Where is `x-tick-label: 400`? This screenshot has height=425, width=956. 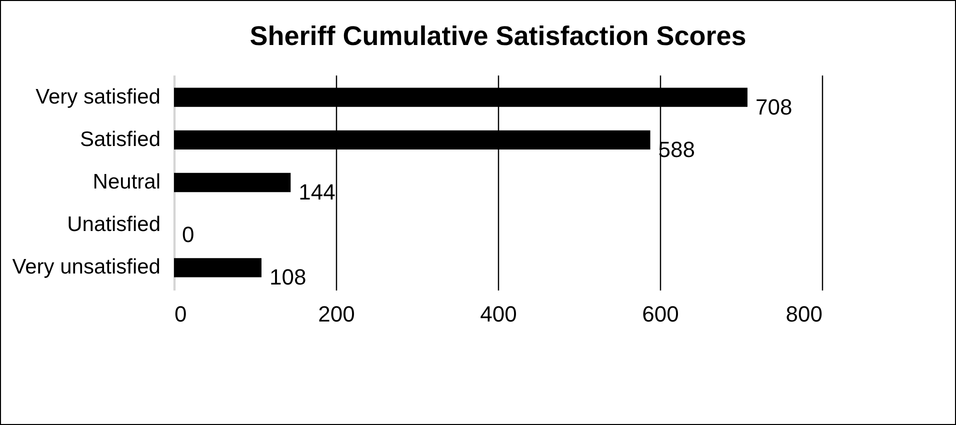 x-tick-label: 400 is located at coordinates (498, 314).